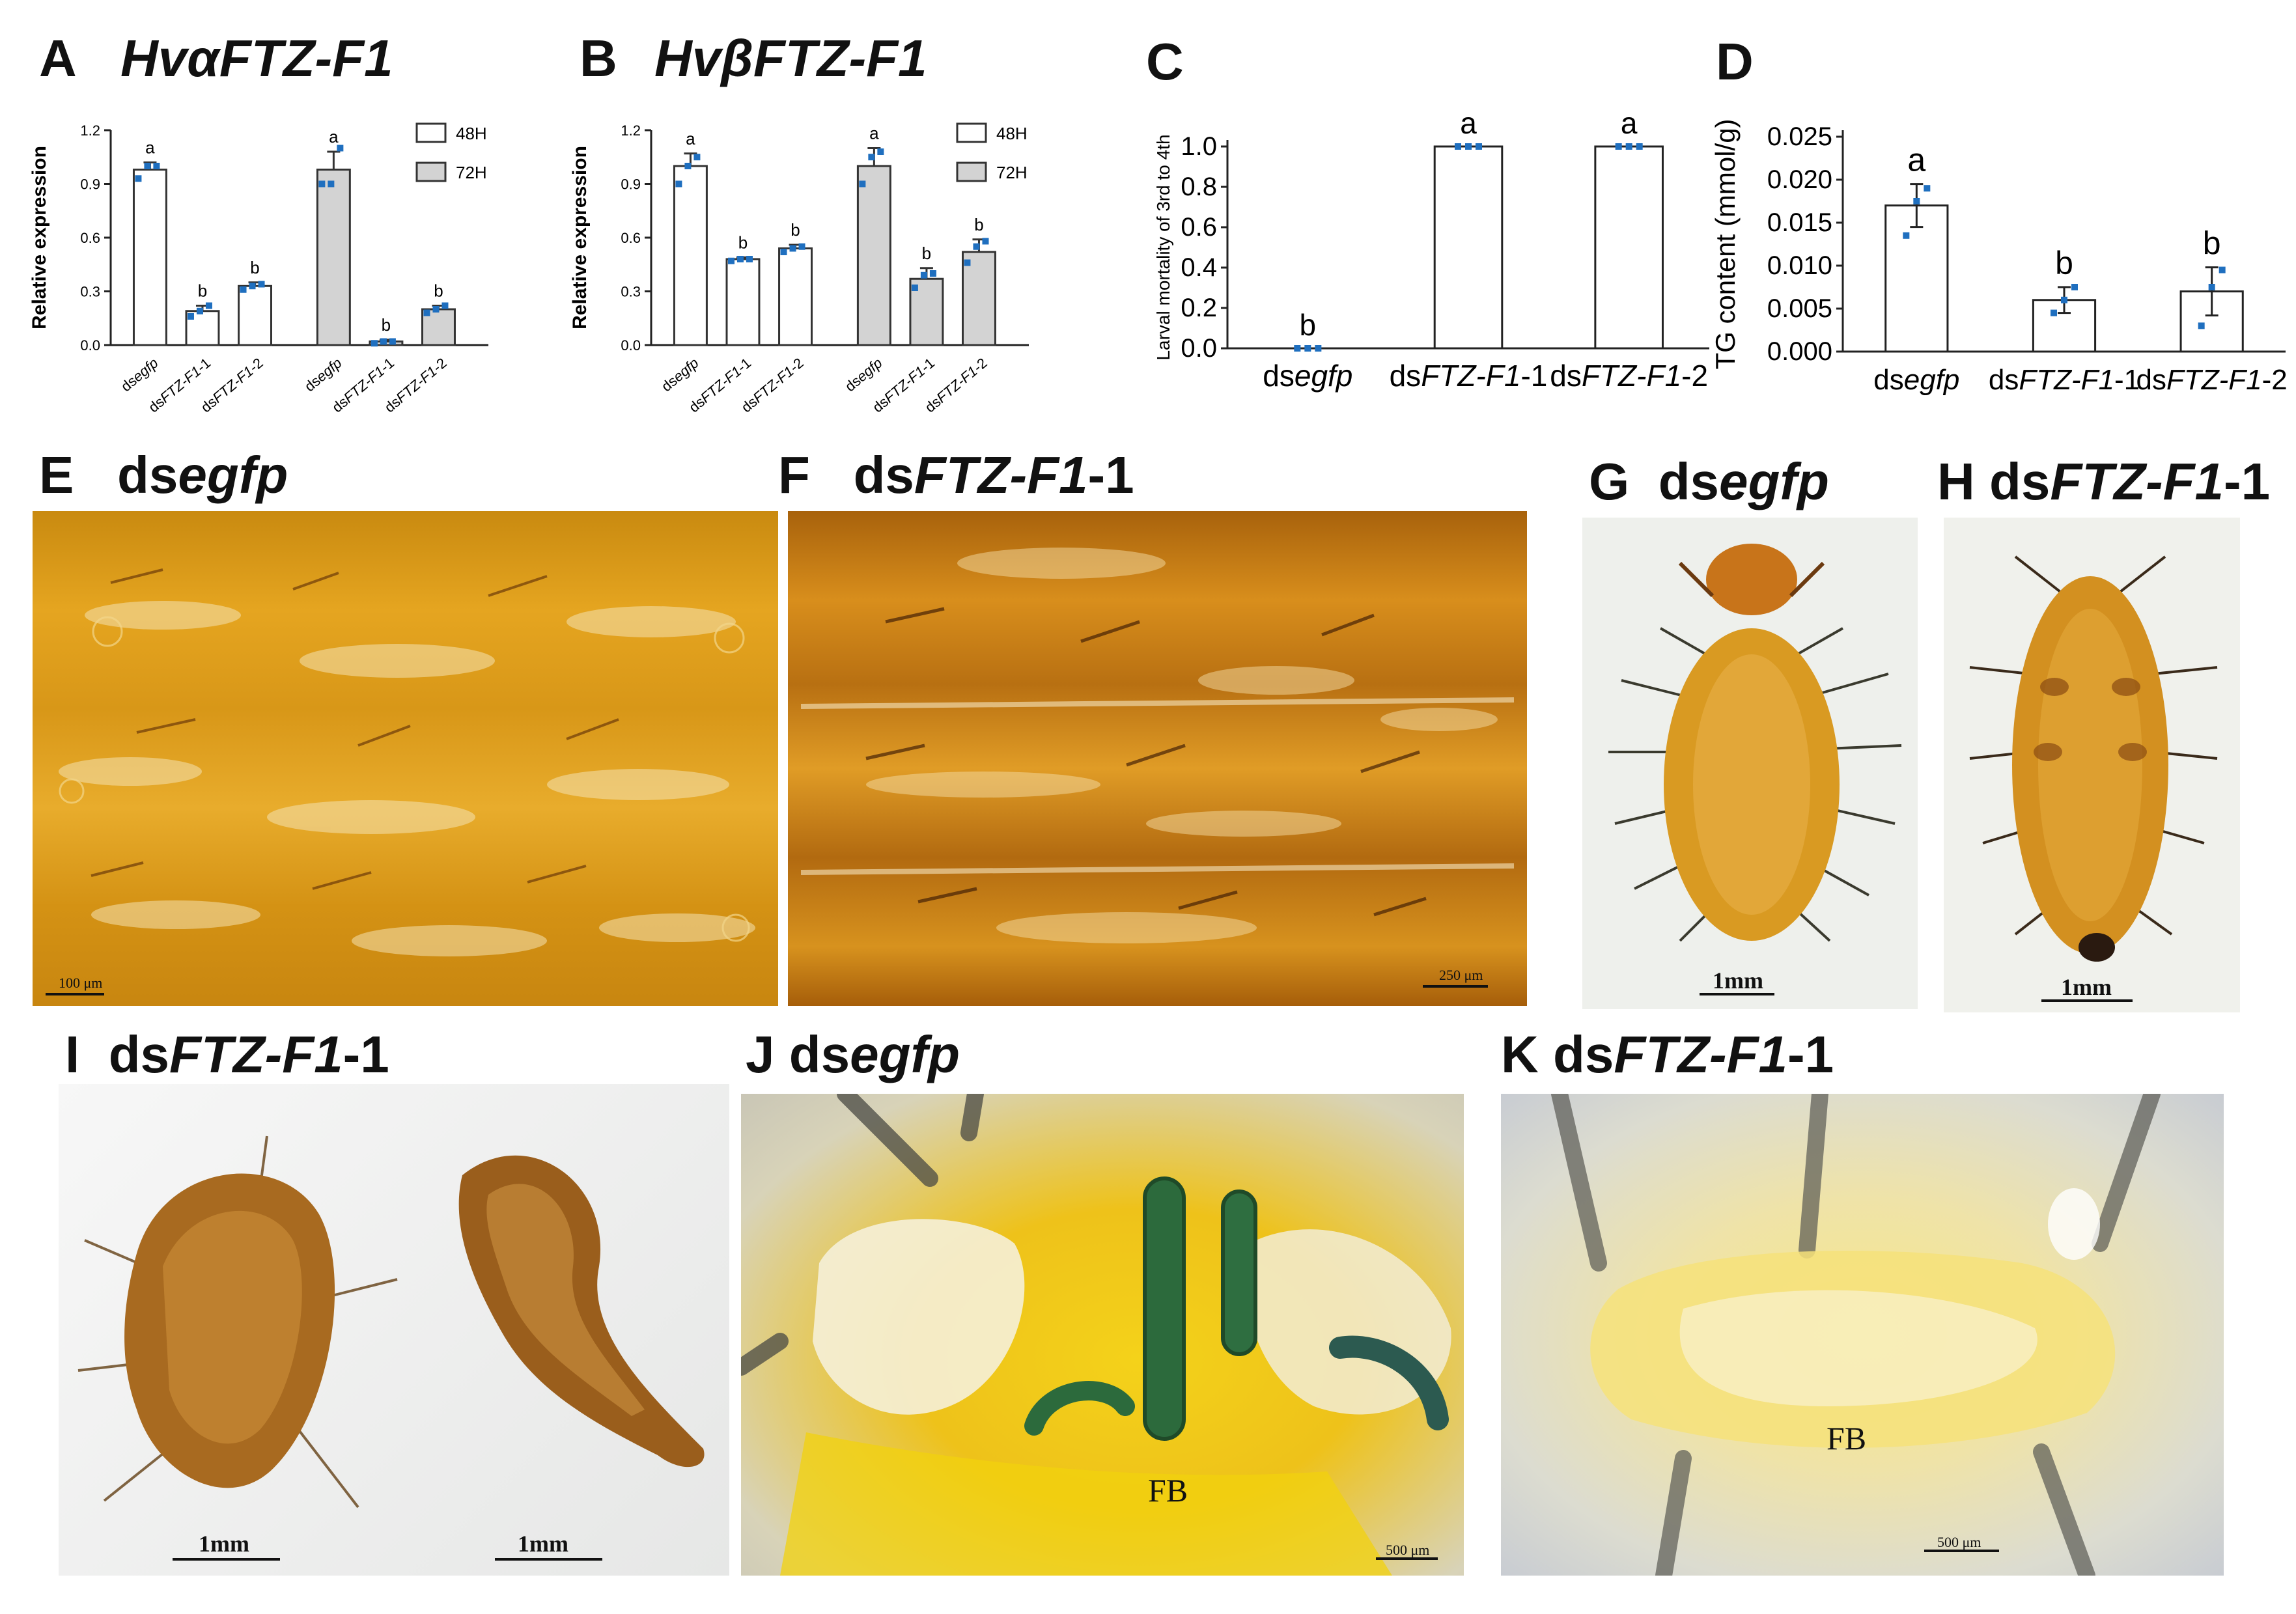  Describe the element at coordinates (956, 475) in the screenshot. I see `panel-label-f: F dsFTZ-F1-1` at that location.